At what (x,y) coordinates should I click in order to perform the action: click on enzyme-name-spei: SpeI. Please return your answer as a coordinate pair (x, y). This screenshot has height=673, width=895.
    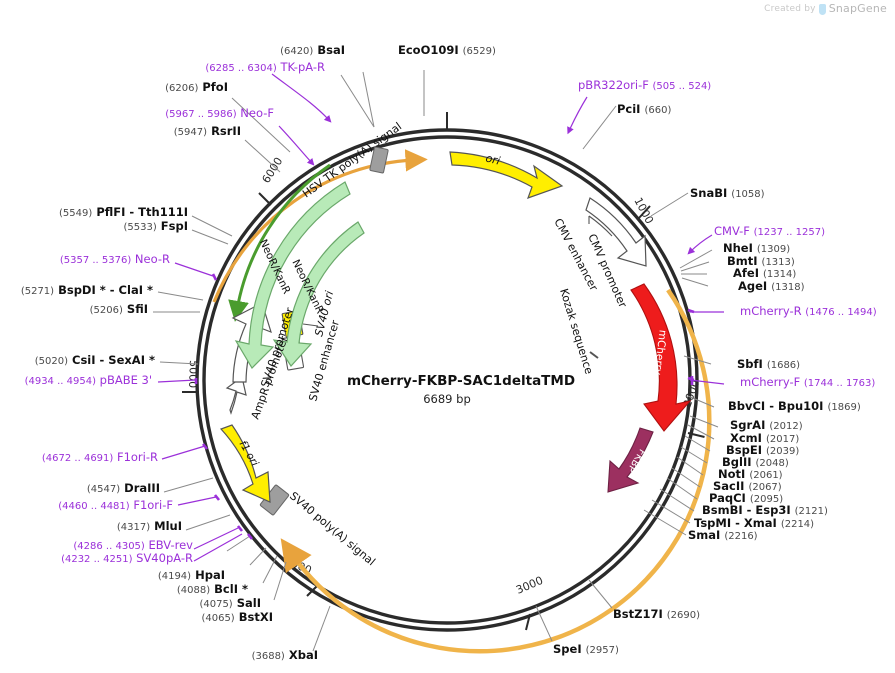
    Looking at the image, I should click on (567, 649).